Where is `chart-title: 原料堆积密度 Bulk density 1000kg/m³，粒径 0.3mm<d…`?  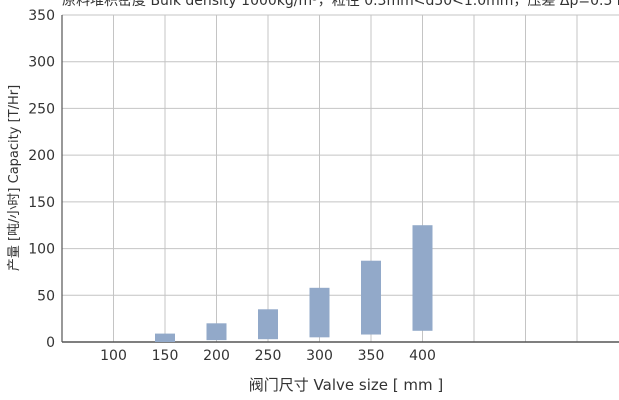 chart-title: 原料堆积密度 Bulk density 1000kg/m³，粒径 0.3mm<d… is located at coordinates (340, 4).